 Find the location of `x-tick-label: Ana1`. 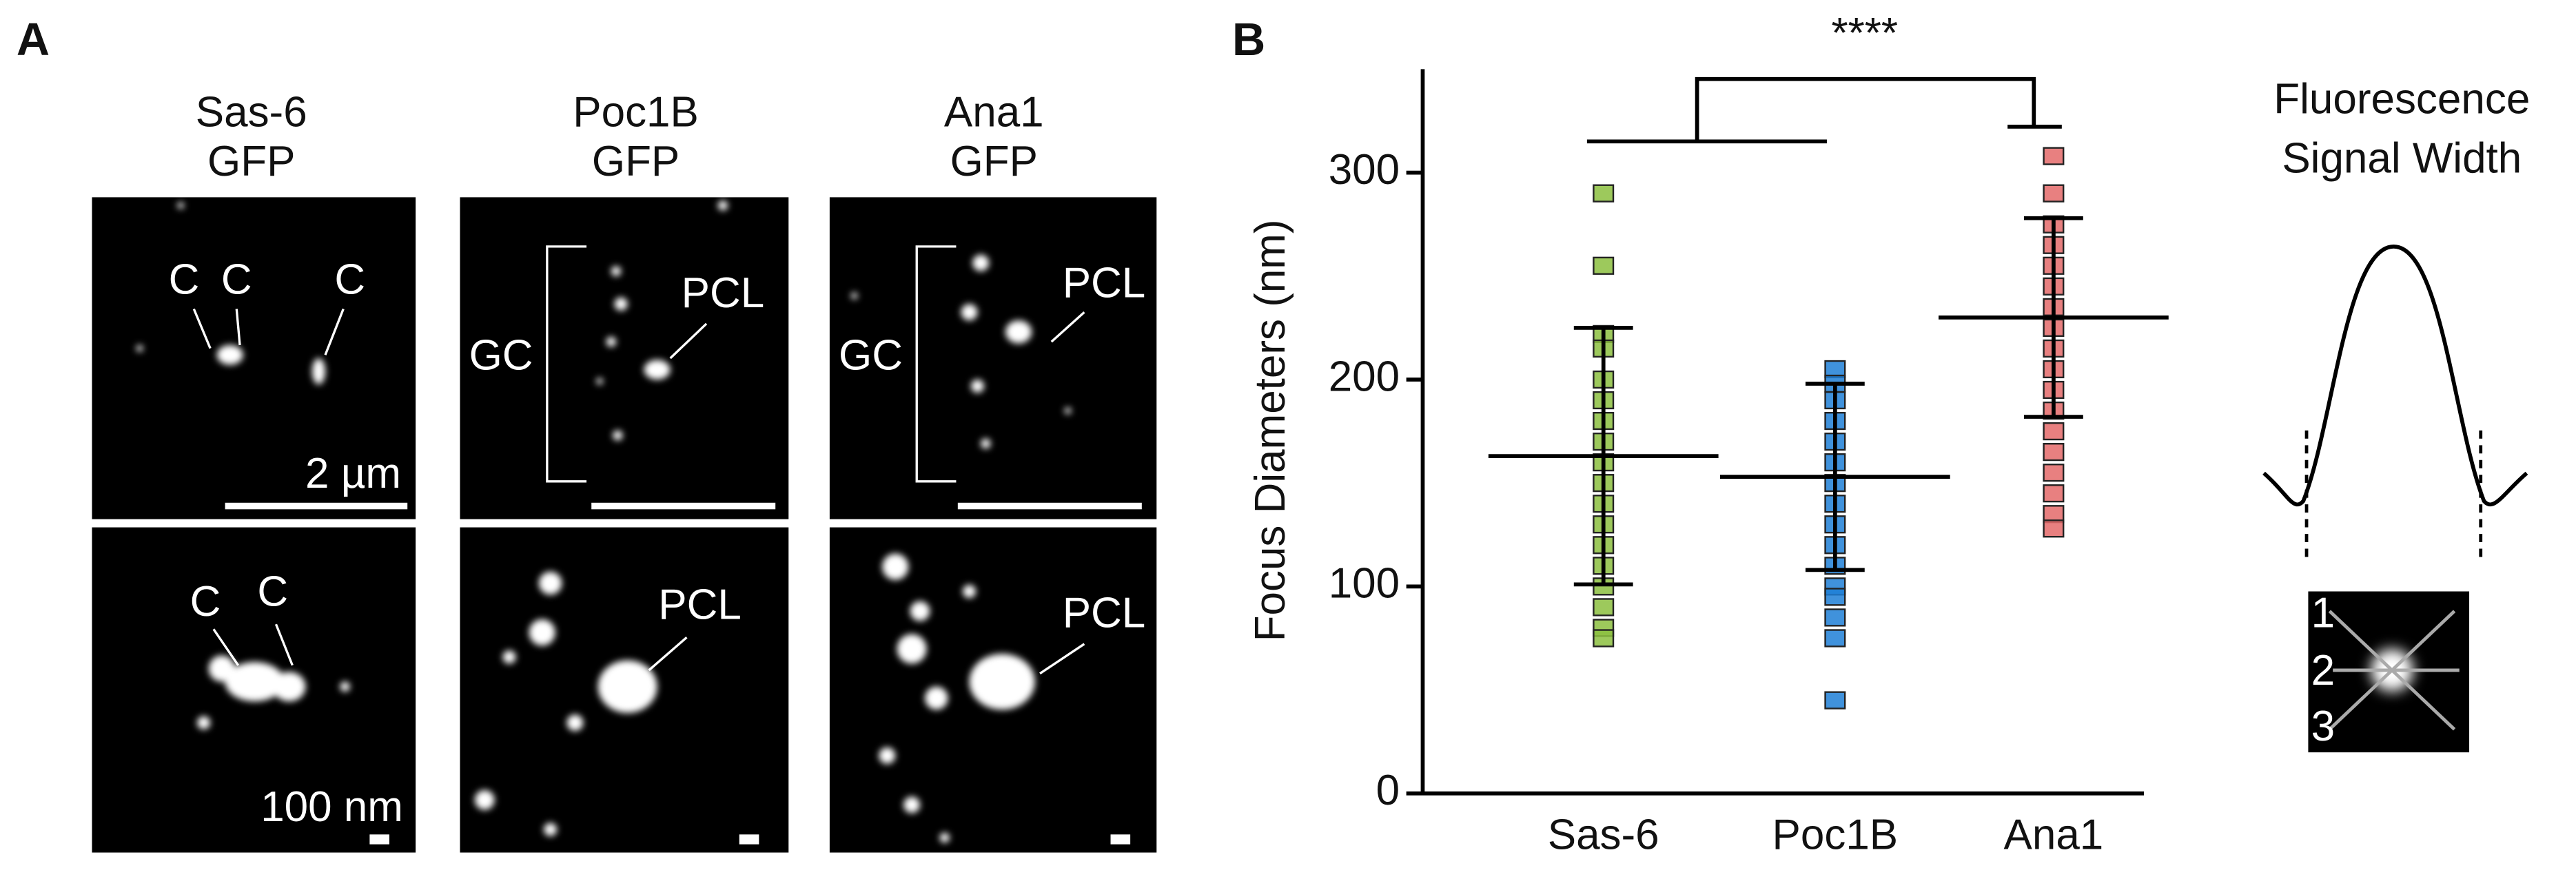

x-tick-label: Ana1 is located at coordinates (2054, 834).